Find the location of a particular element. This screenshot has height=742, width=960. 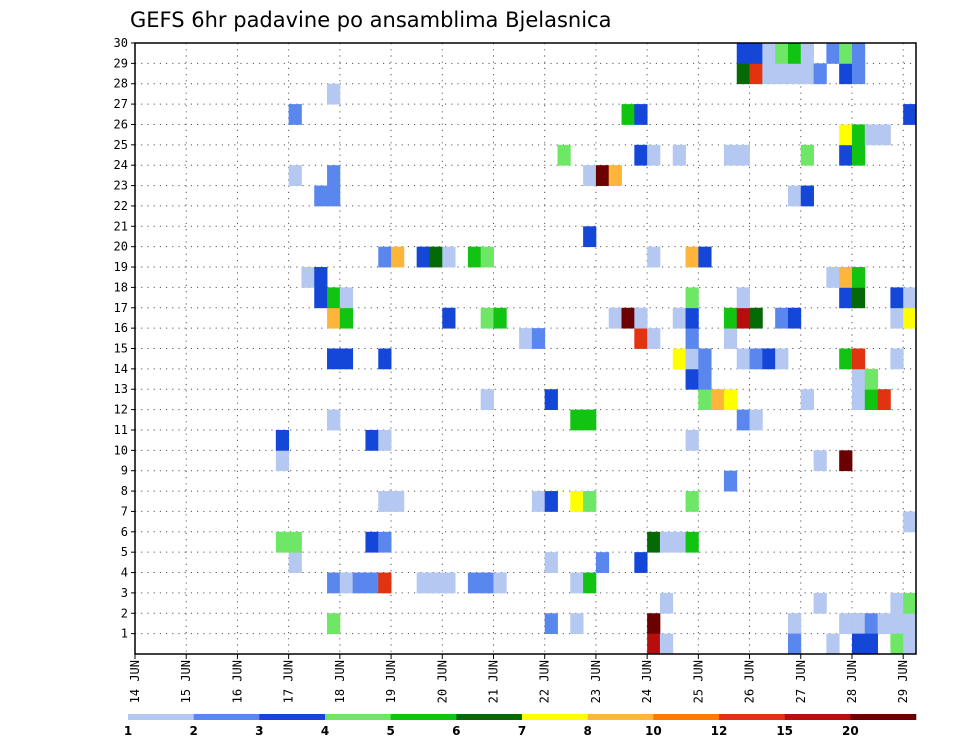

x-tick-label: 18 JUN is located at coordinates (340, 681).